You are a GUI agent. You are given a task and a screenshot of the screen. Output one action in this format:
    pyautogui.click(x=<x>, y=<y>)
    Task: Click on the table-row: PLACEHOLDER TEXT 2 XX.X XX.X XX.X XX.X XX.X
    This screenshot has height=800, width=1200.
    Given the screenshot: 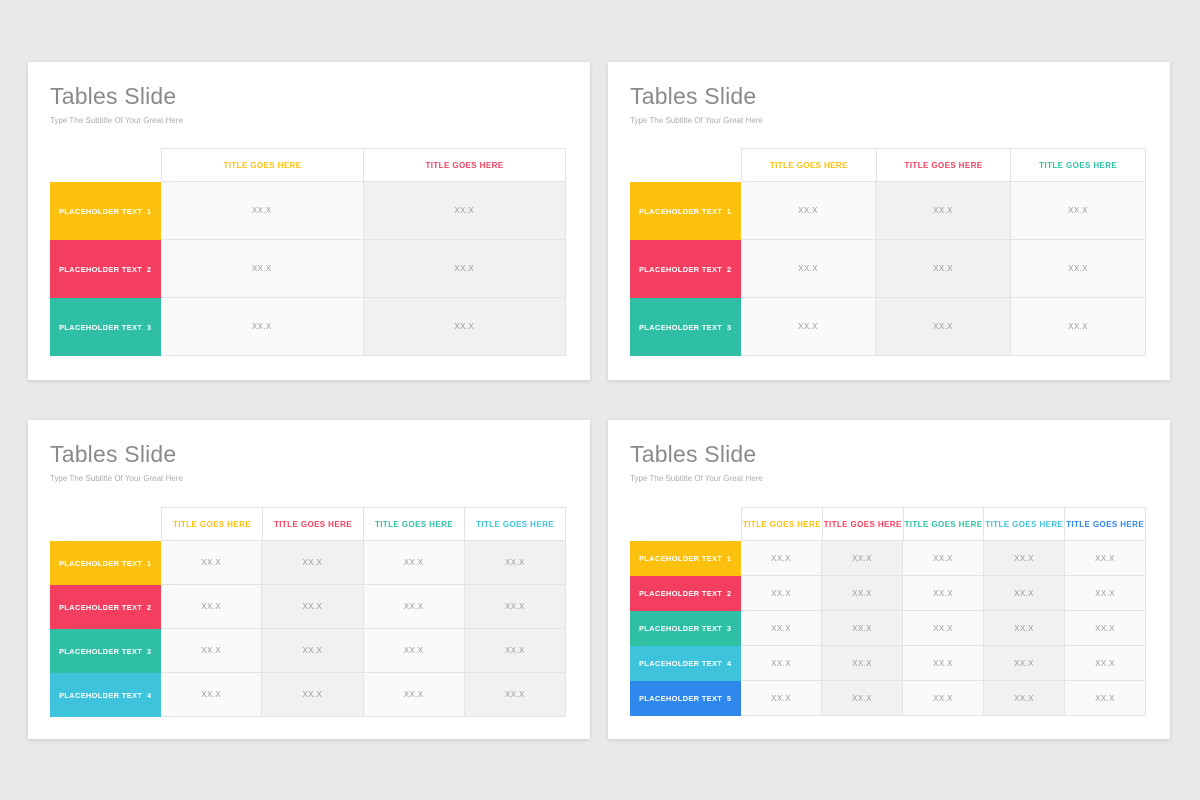 What is the action you would take?
    pyautogui.click(x=888, y=593)
    